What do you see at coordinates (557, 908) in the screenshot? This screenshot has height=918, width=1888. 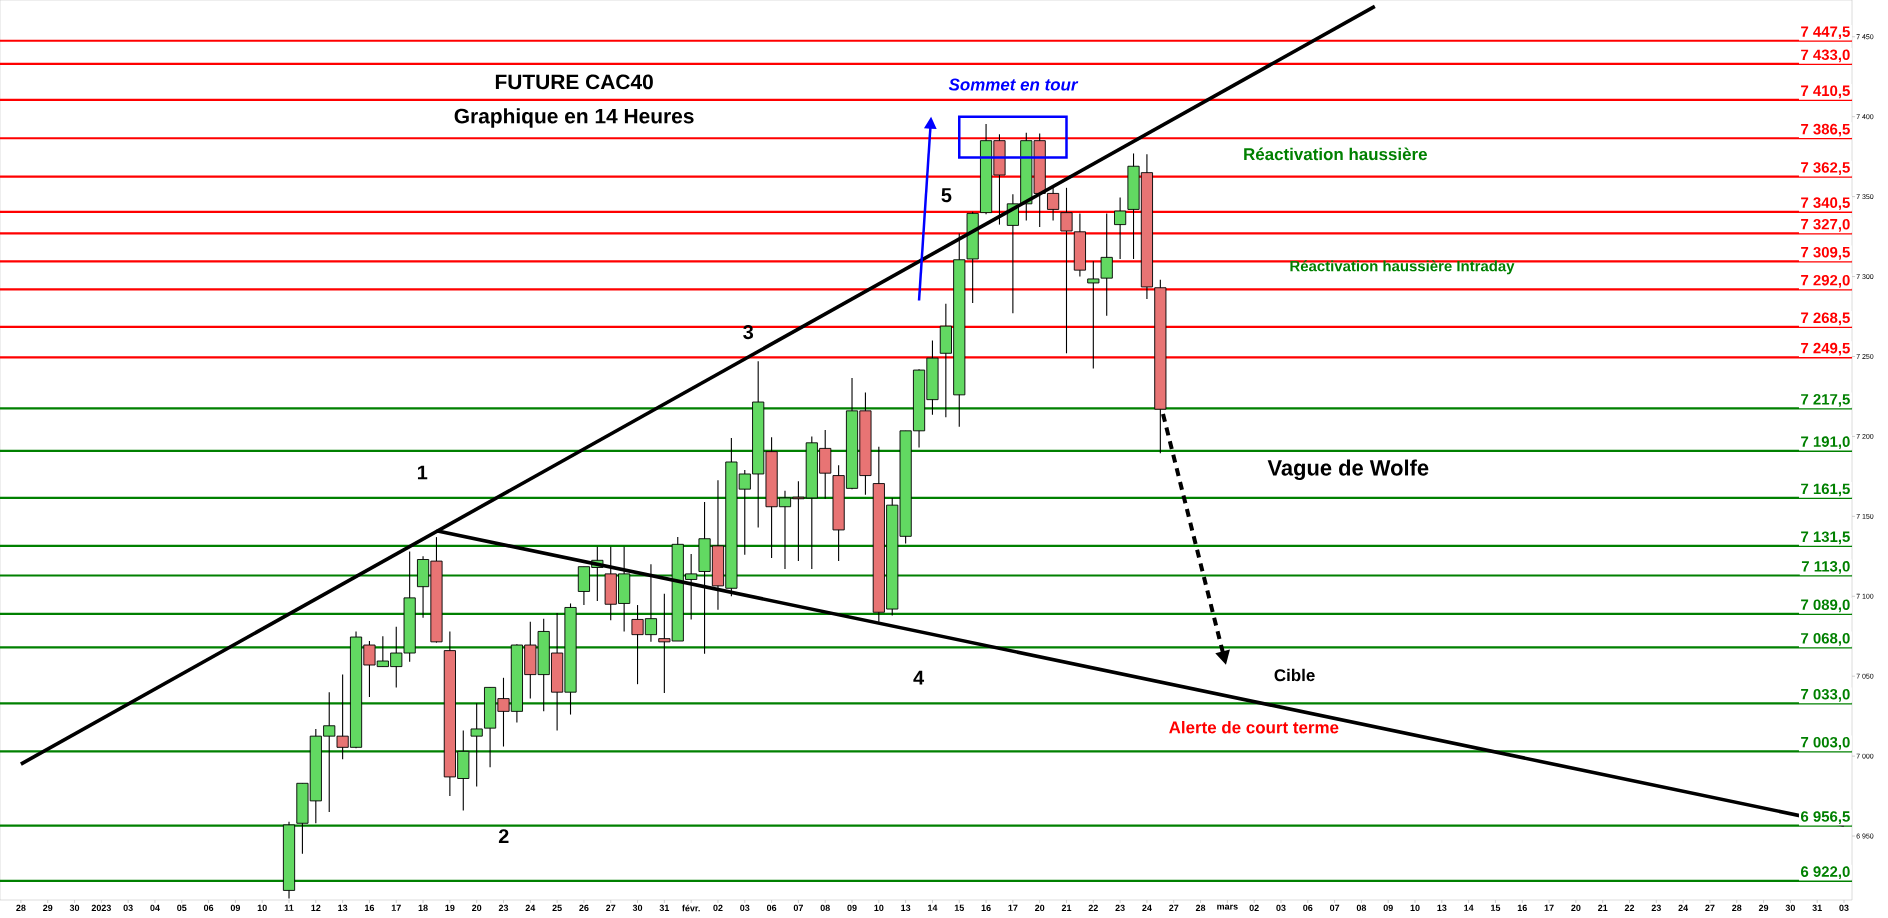 I see `x-tick-label: 25` at bounding box center [557, 908].